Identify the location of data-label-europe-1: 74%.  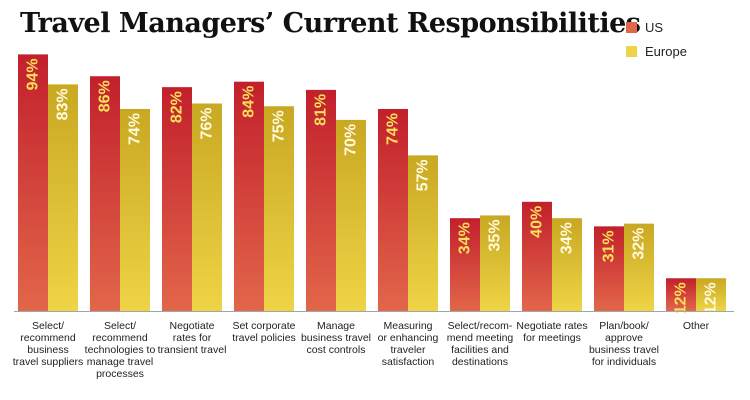
(135, 129).